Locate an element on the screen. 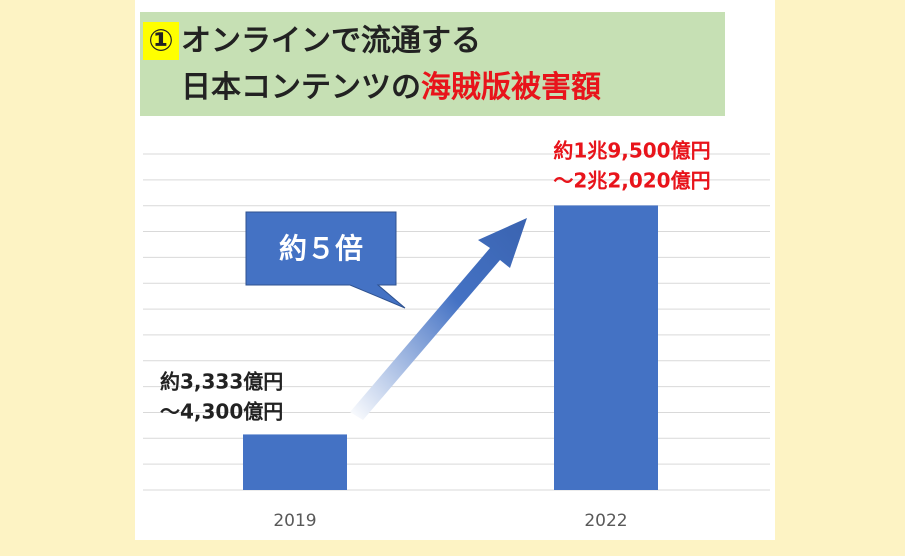 The width and height of the screenshot is (905, 556). x-tick-label: 2022 is located at coordinates (605, 521).